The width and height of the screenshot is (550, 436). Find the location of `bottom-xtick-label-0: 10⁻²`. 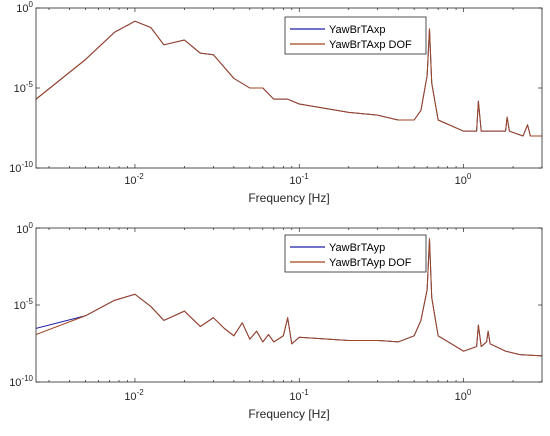

bottom-xtick-label-0: 10⁻² is located at coordinates (134, 395).